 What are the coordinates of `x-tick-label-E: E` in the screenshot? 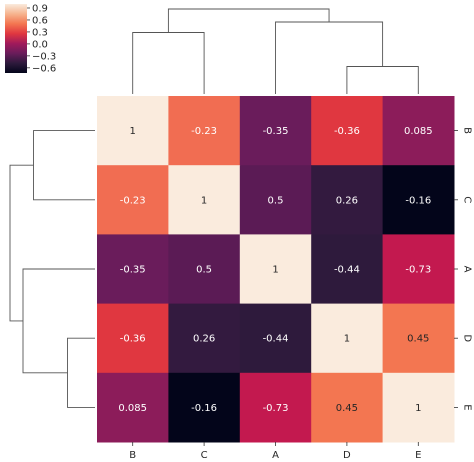 It's located at (418, 455).